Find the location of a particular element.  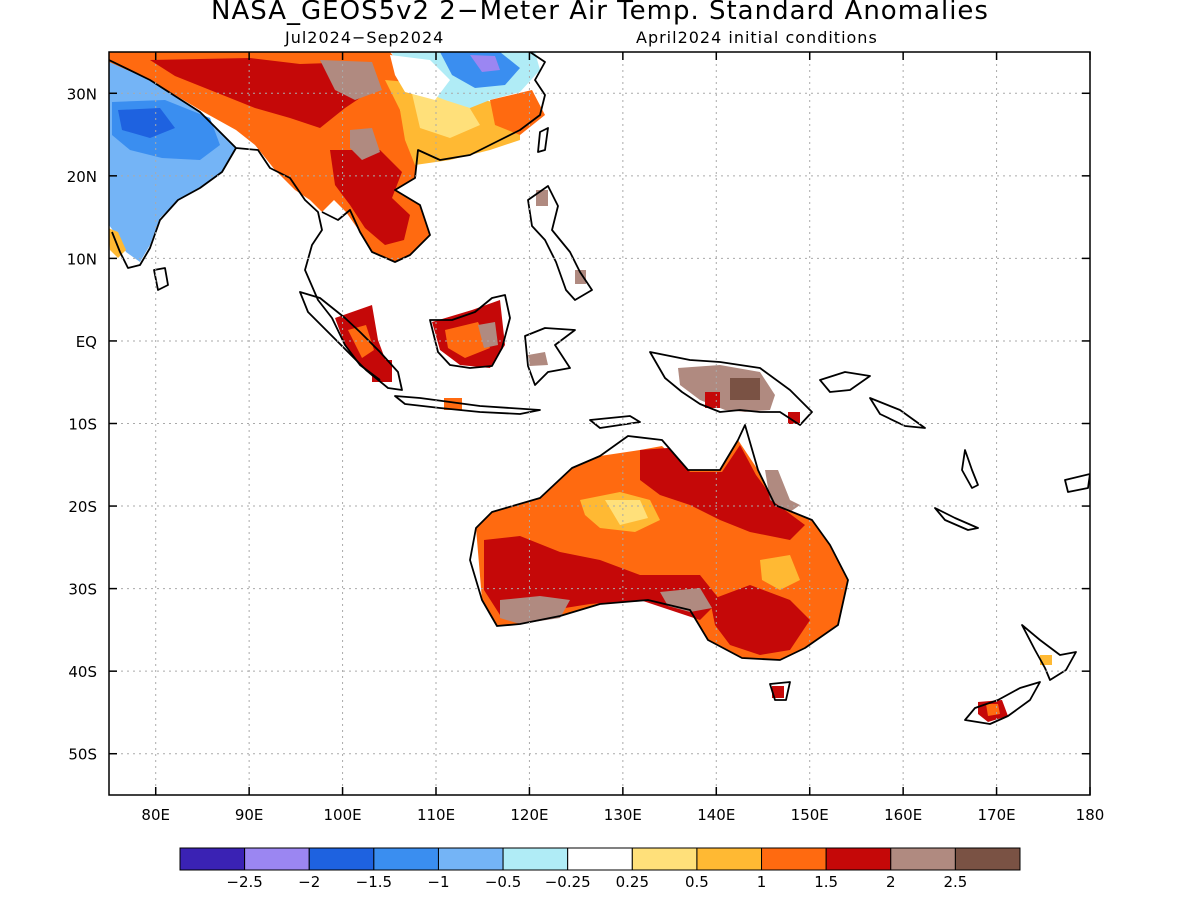

latitude-label: EQ is located at coordinates (86, 342).